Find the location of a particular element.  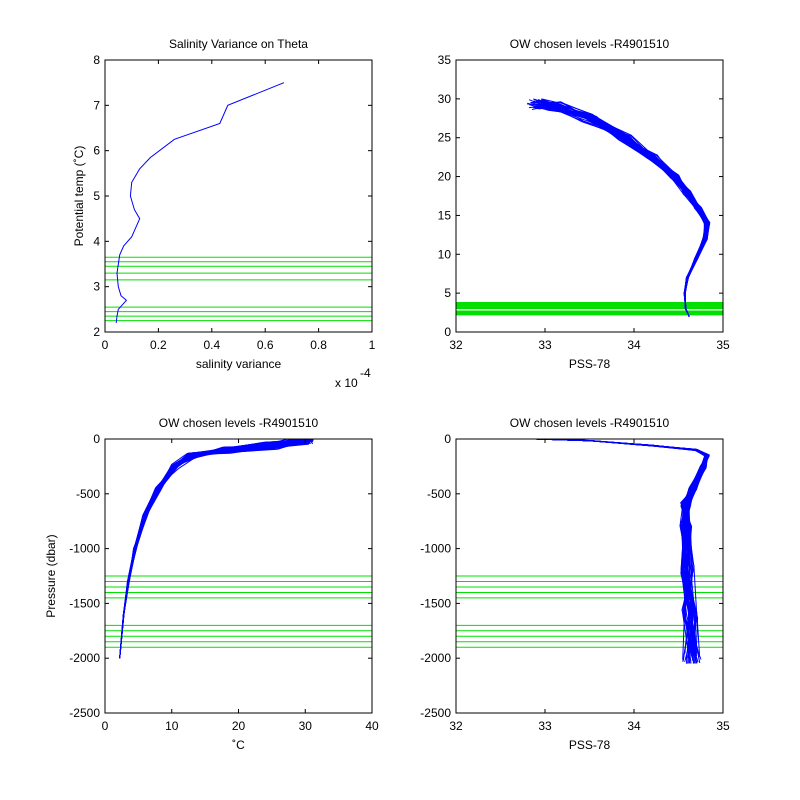

x-tick-label: 20 is located at coordinates (239, 726).